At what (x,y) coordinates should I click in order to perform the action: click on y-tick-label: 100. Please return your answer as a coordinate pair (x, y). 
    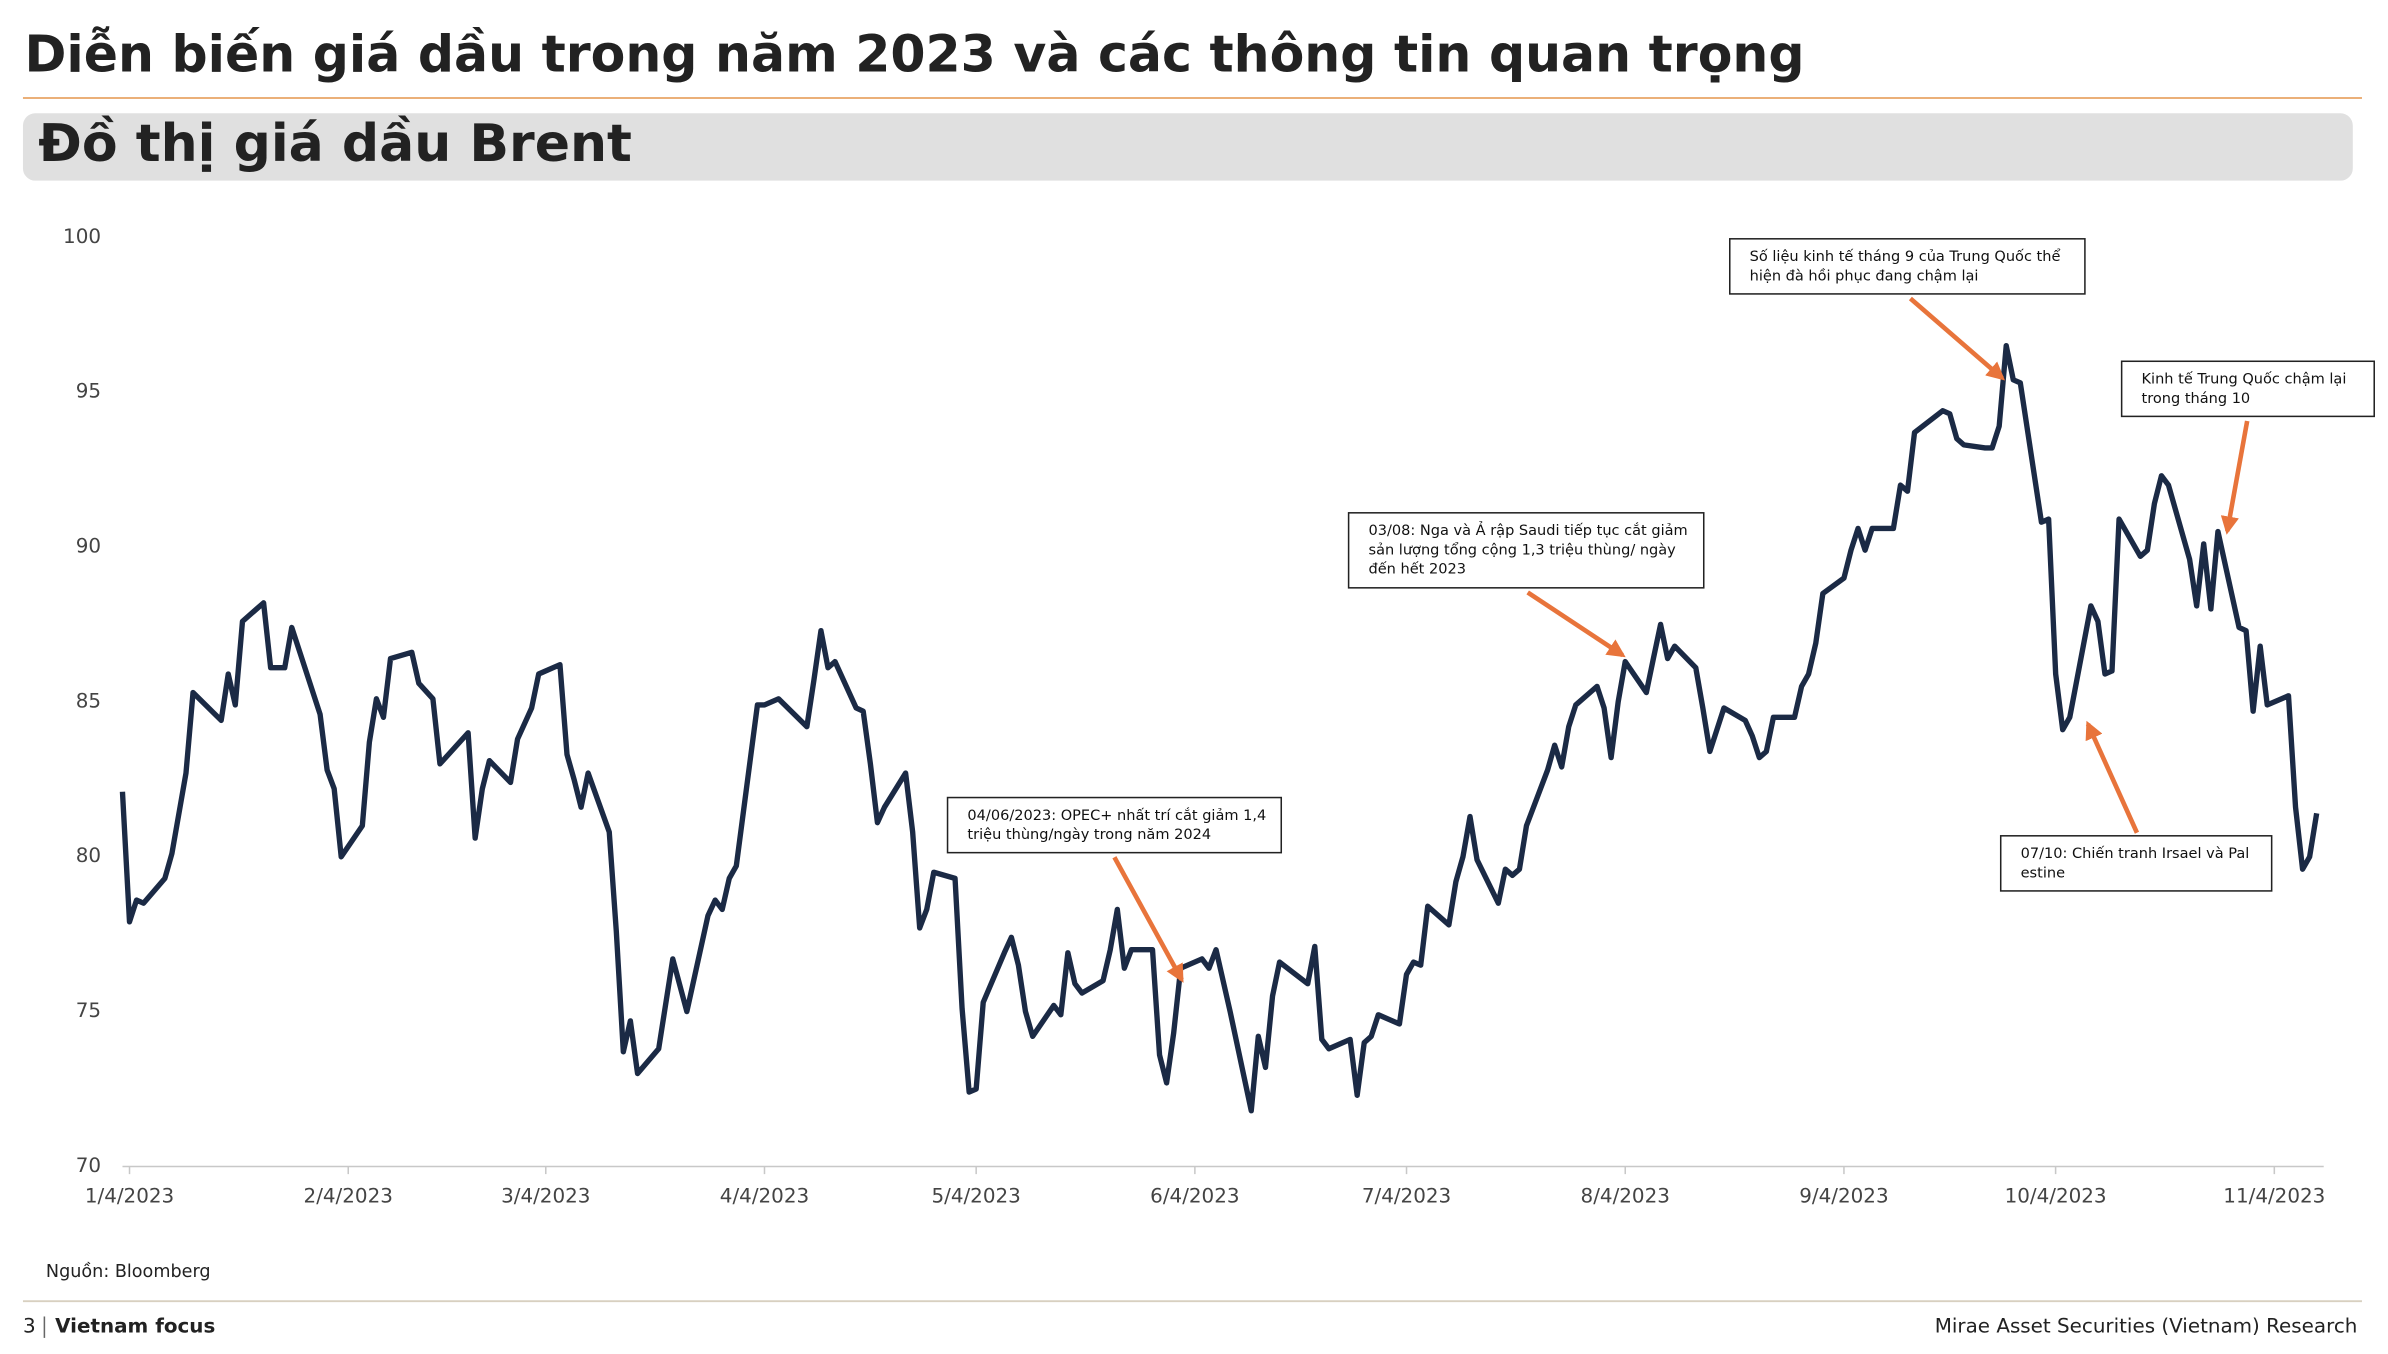
    Looking at the image, I should click on (82, 236).